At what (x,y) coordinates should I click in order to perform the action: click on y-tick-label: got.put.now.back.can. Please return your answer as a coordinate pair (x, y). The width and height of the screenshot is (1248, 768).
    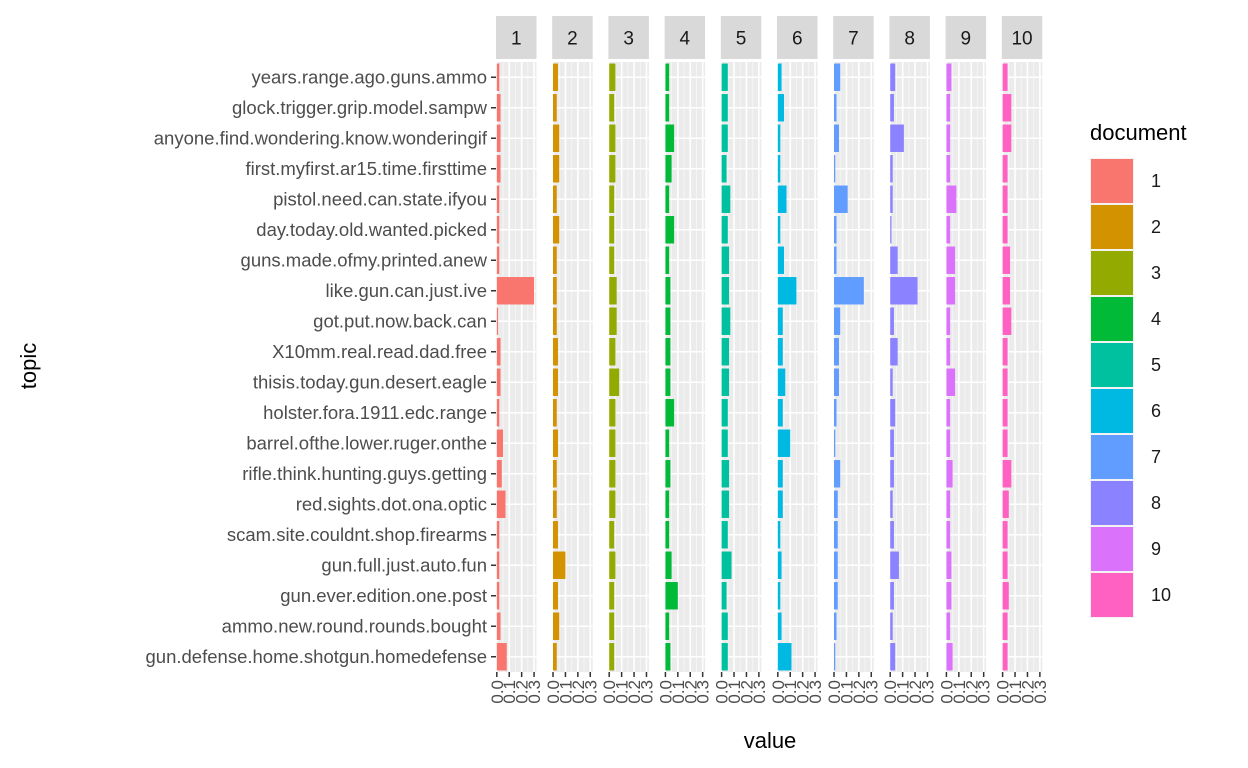
    Looking at the image, I should click on (400, 320).